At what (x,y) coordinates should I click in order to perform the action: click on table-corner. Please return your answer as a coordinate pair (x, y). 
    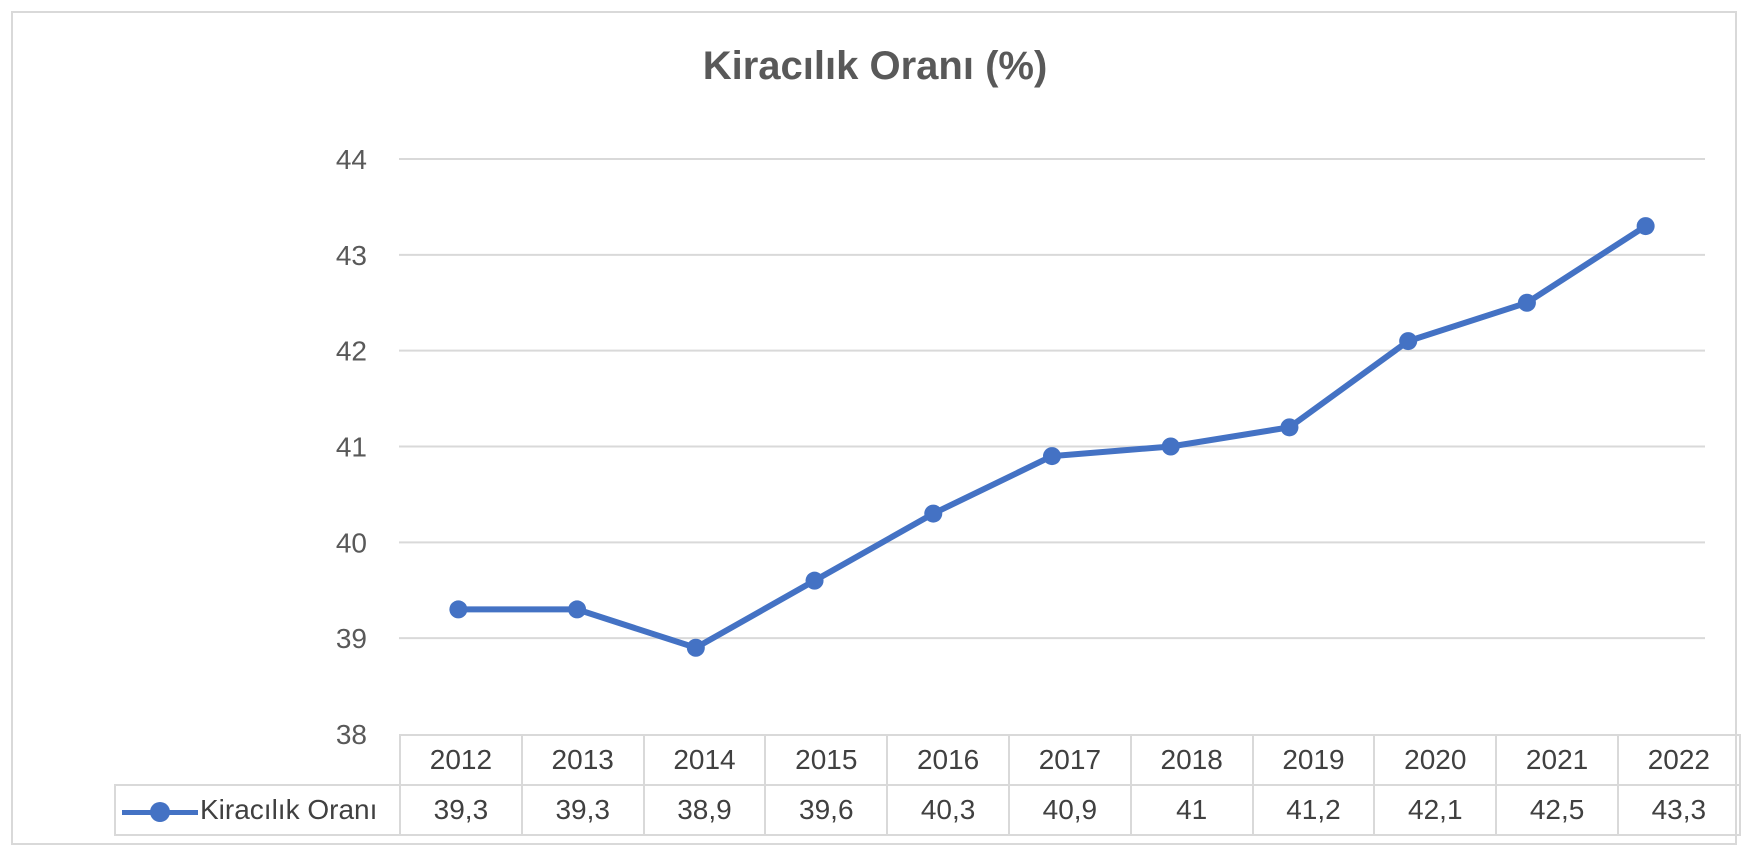
    Looking at the image, I should click on (258, 760).